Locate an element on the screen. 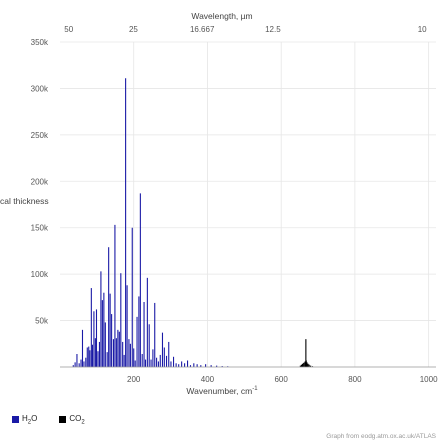 The image size is (444, 444). y-axis-ticks: 50k 100k 150k 200k 250k 300k 350k is located at coordinates (40, 182).